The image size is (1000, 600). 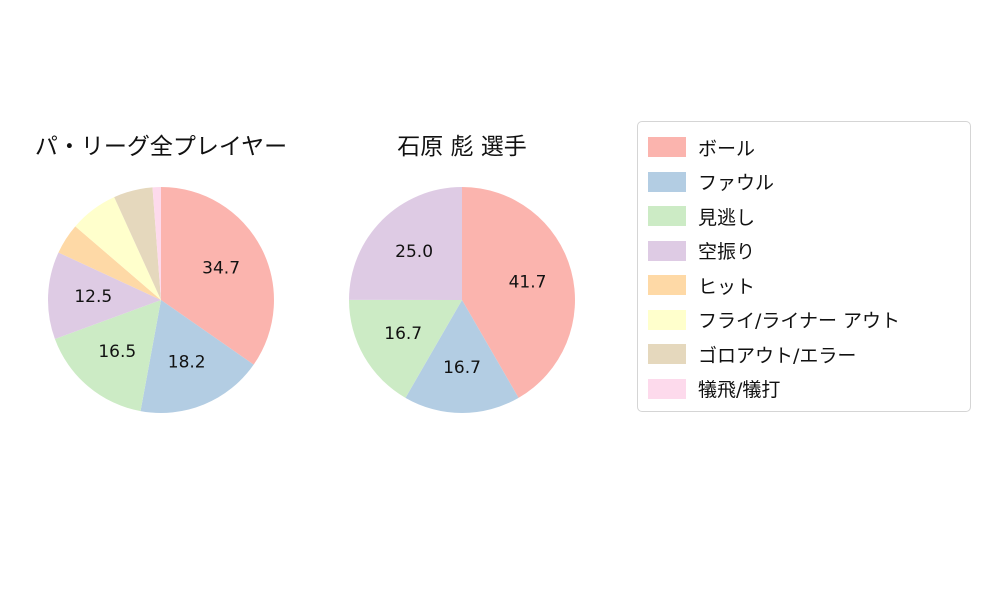 I want to click on legend-label: 空振り, so click(x=727, y=252).